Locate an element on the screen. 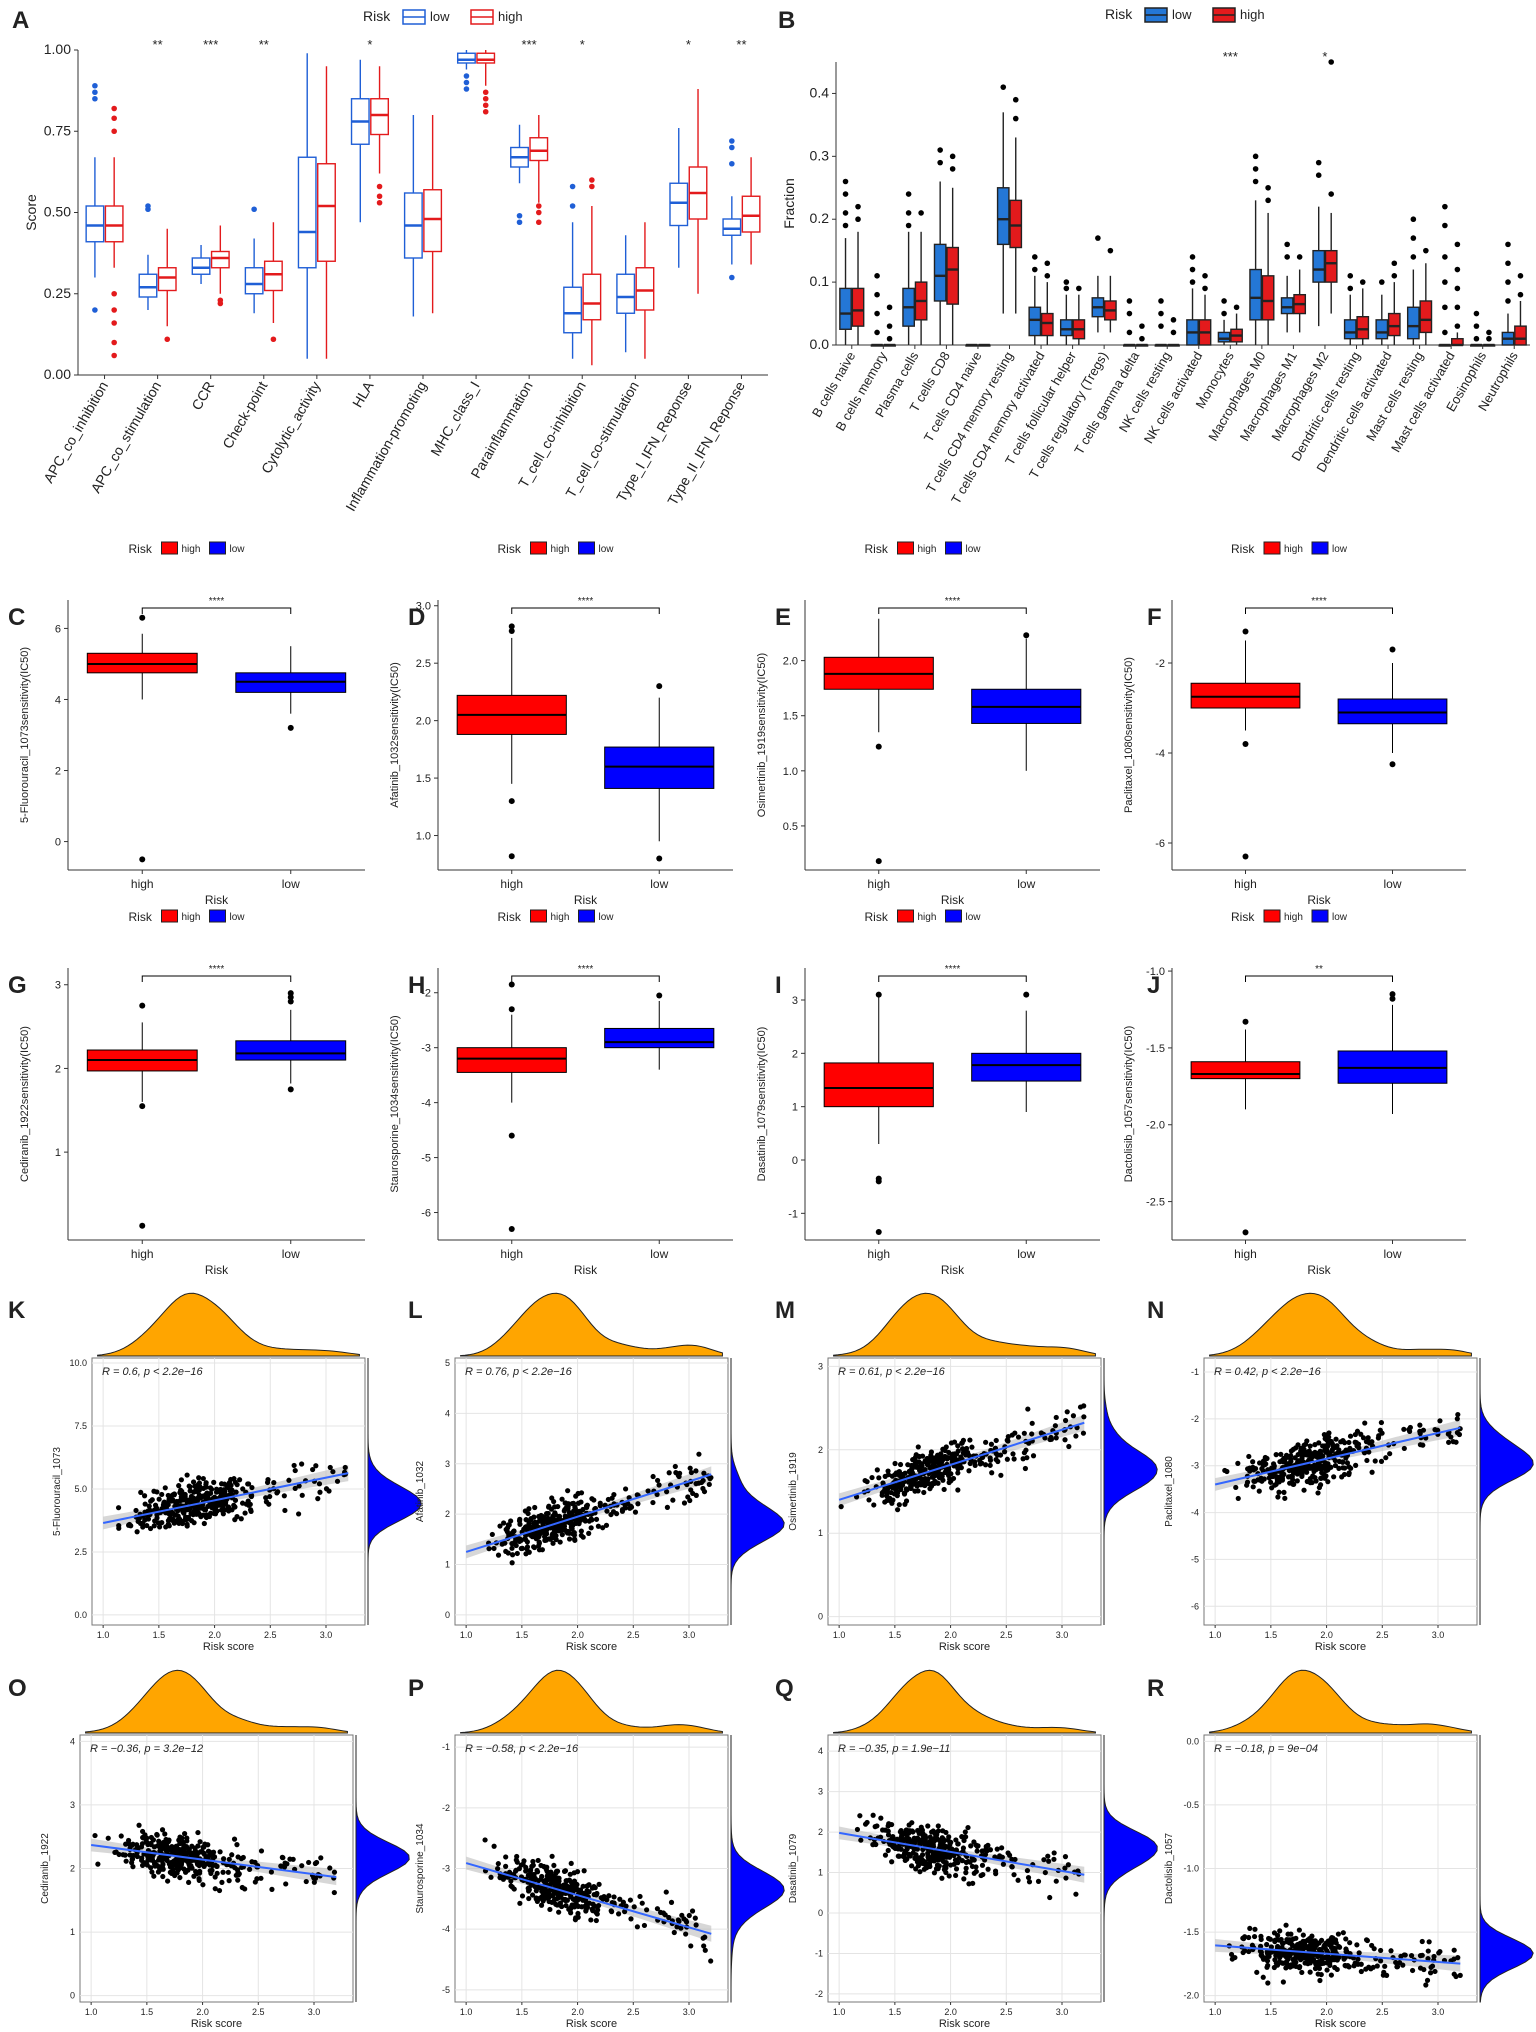  significance-mark: * is located at coordinates (1324, 56).